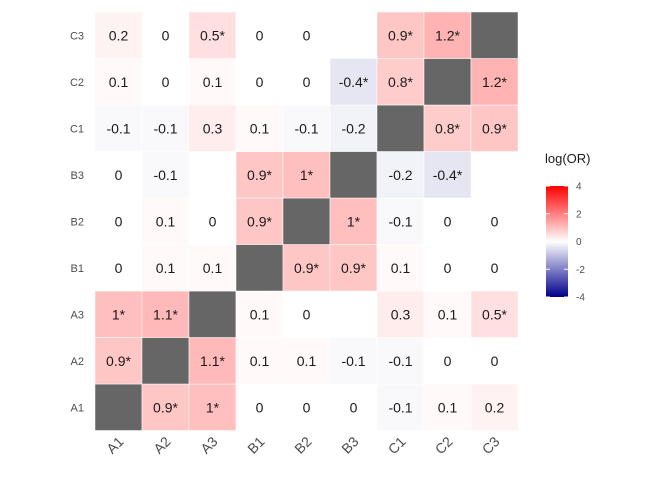 This screenshot has width=672, height=480. Describe the element at coordinates (77, 269) in the screenshot. I see `y-tick-label: B1` at that location.